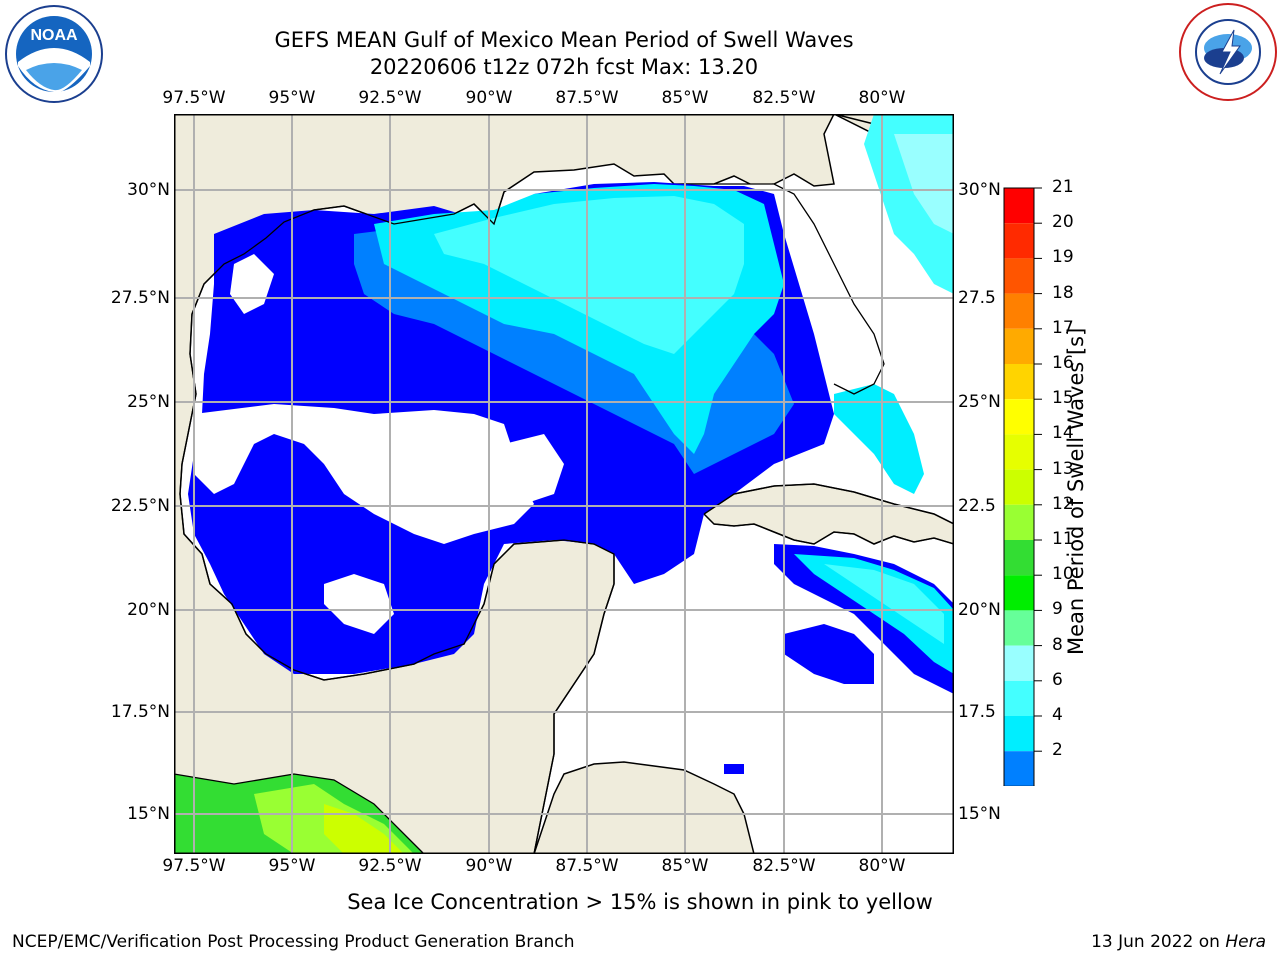 This screenshot has width=1280, height=960. What do you see at coordinates (784, 98) in the screenshot?
I see `lon-tick-top: 82.5°W` at bounding box center [784, 98].